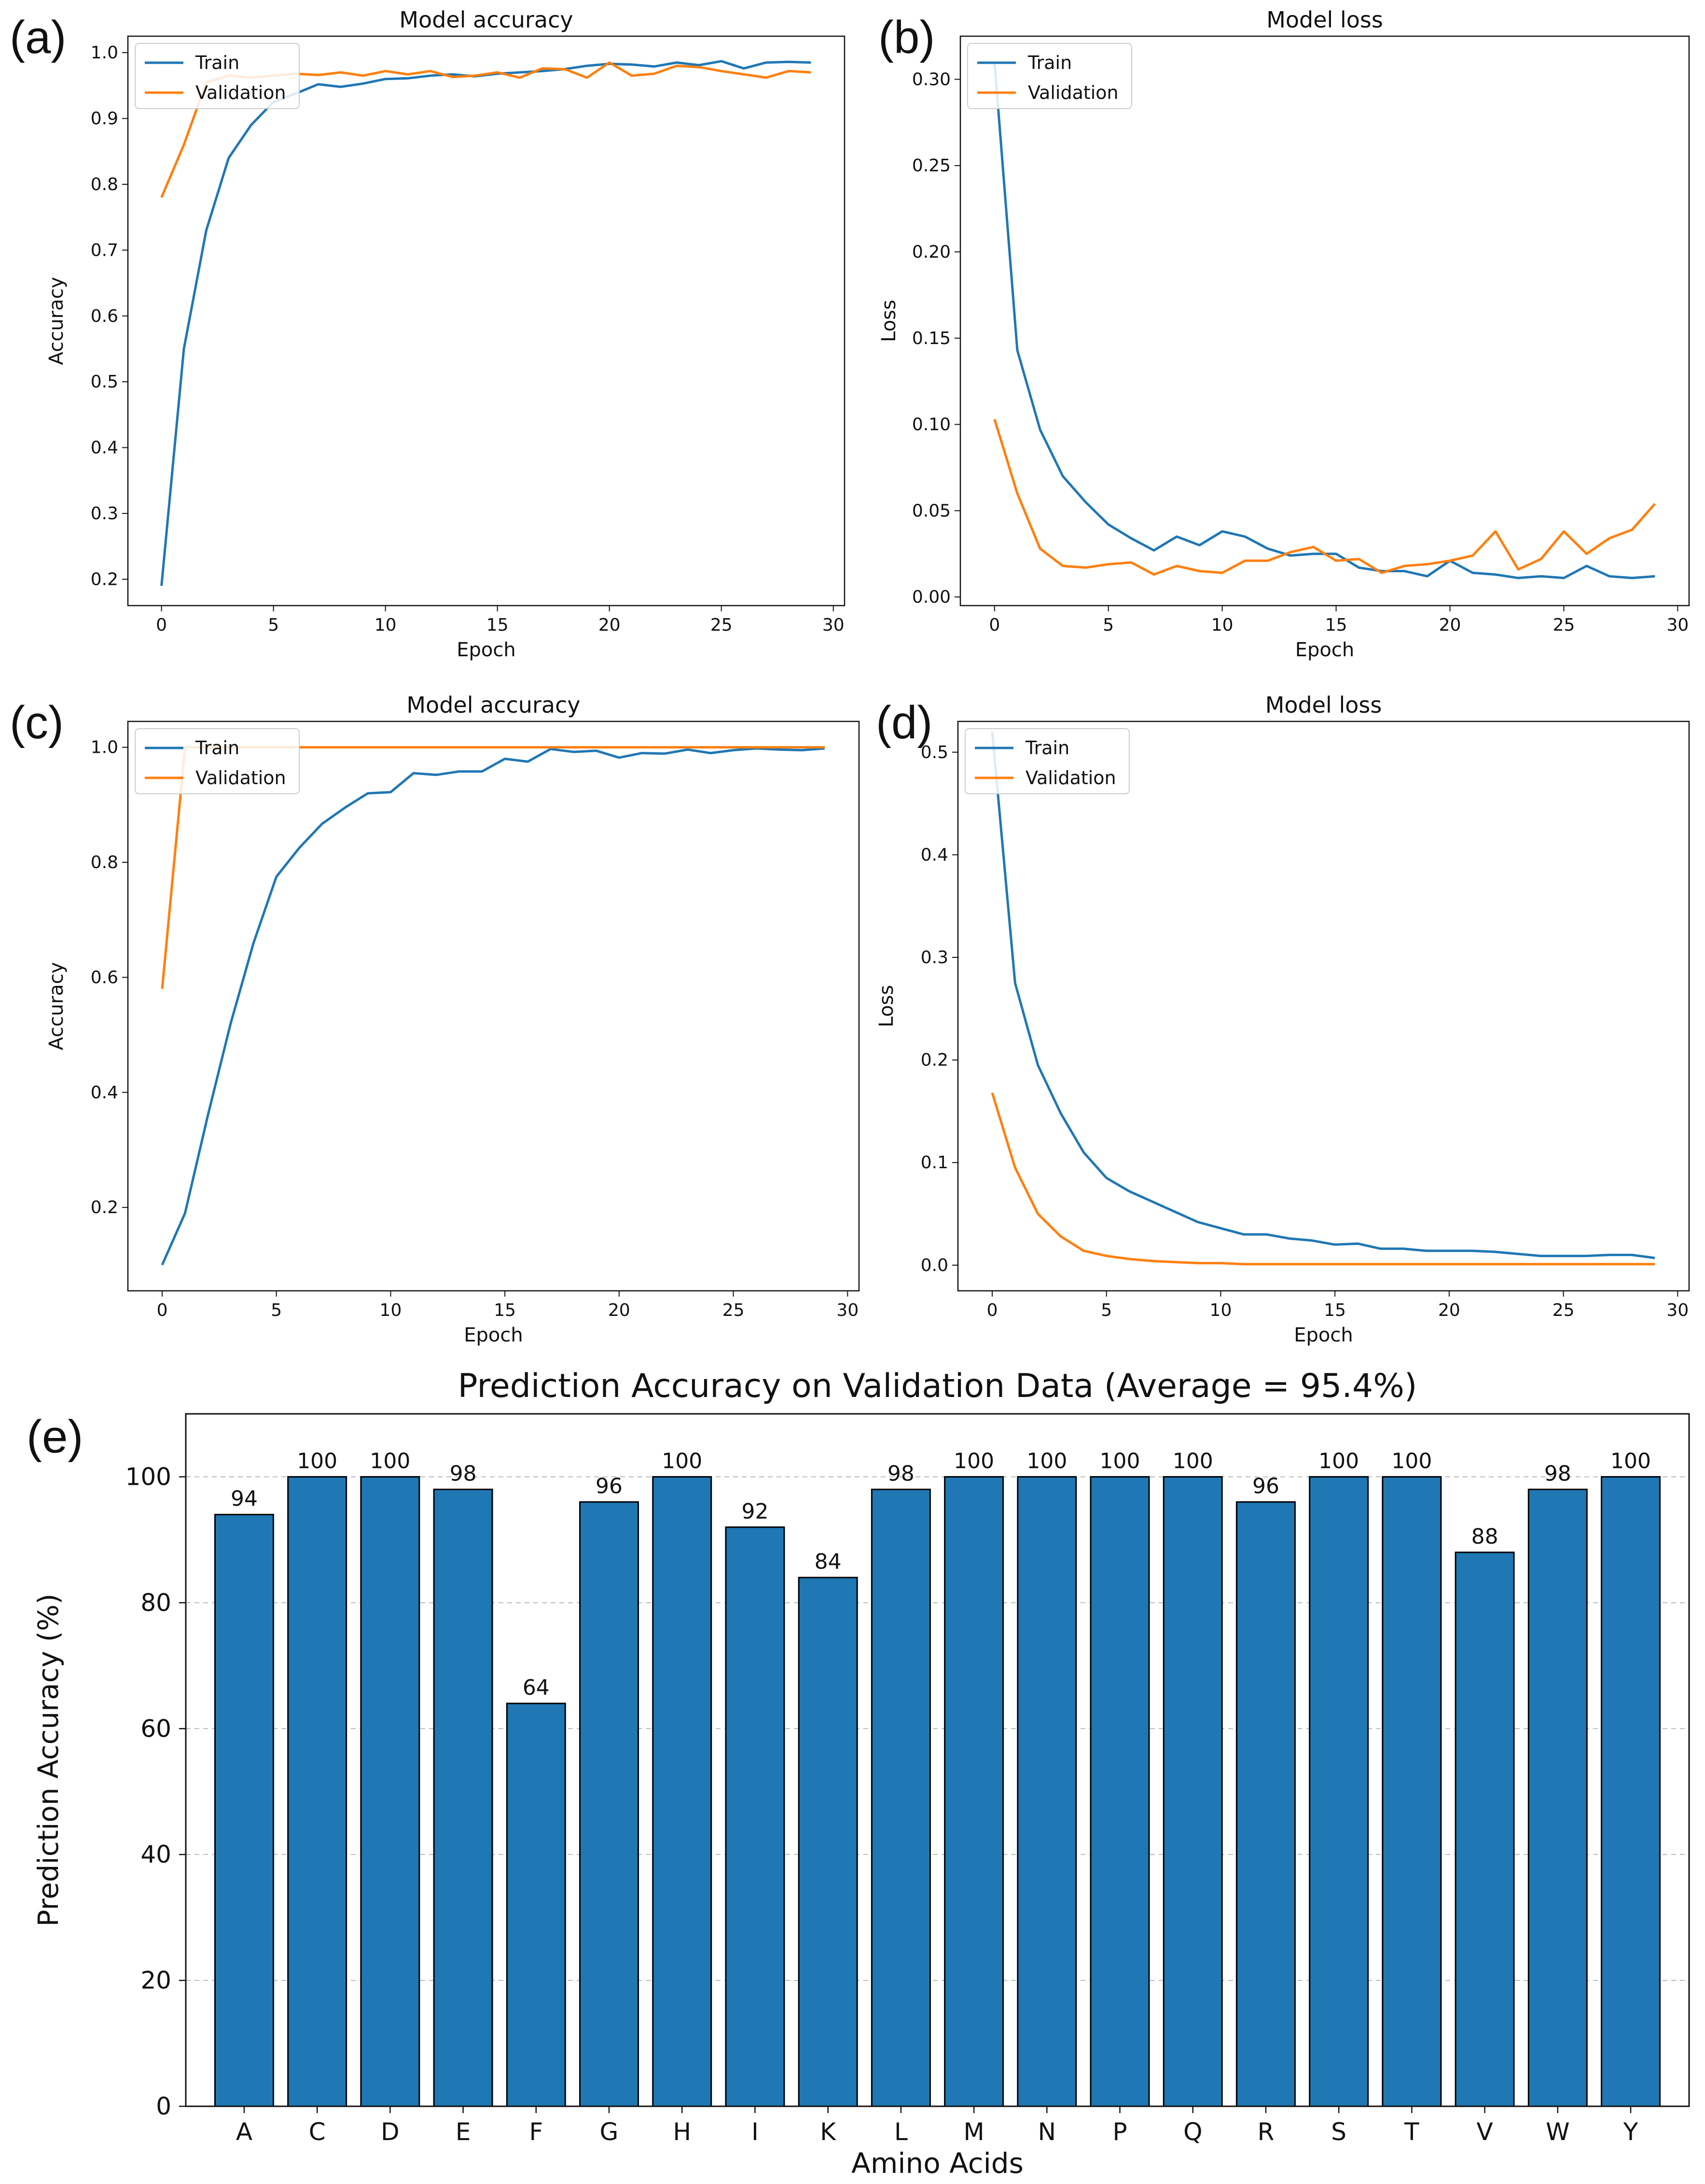  I want to click on bar-A, so click(244, 1811).